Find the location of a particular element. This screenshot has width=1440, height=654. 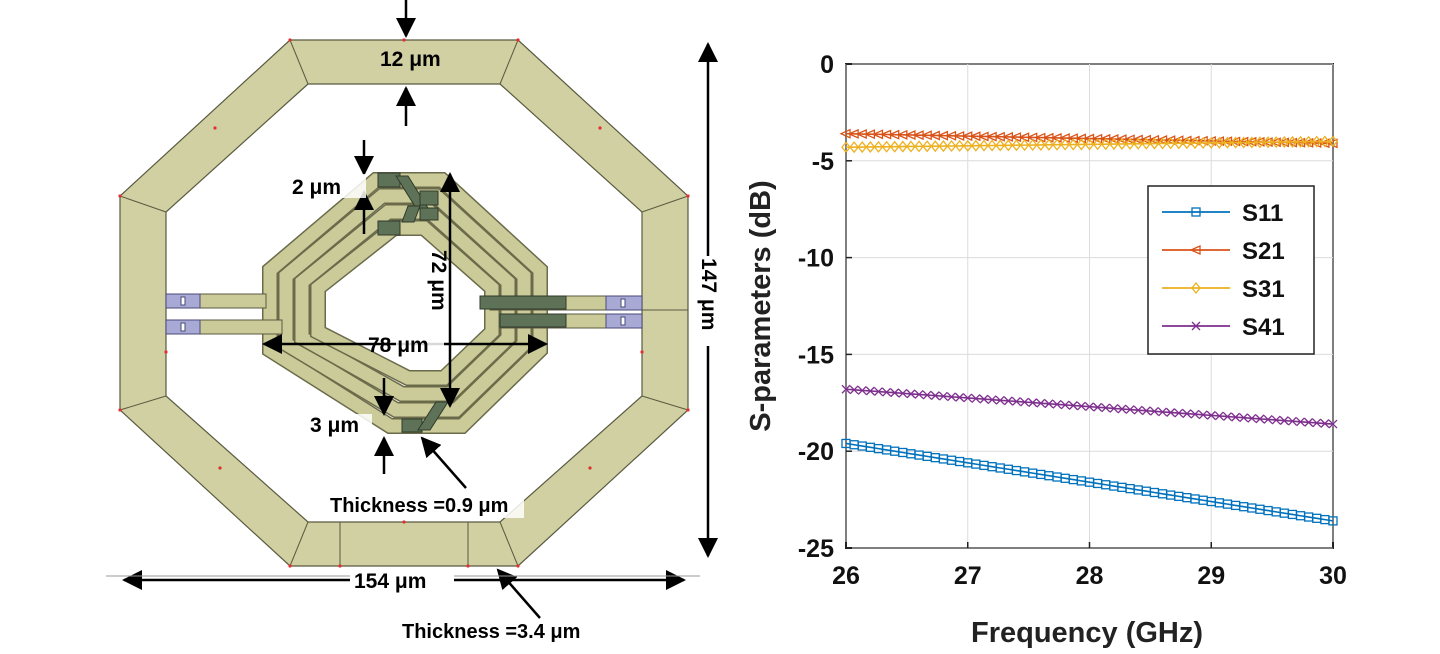

legend-marker-s31 is located at coordinates (1196, 288).